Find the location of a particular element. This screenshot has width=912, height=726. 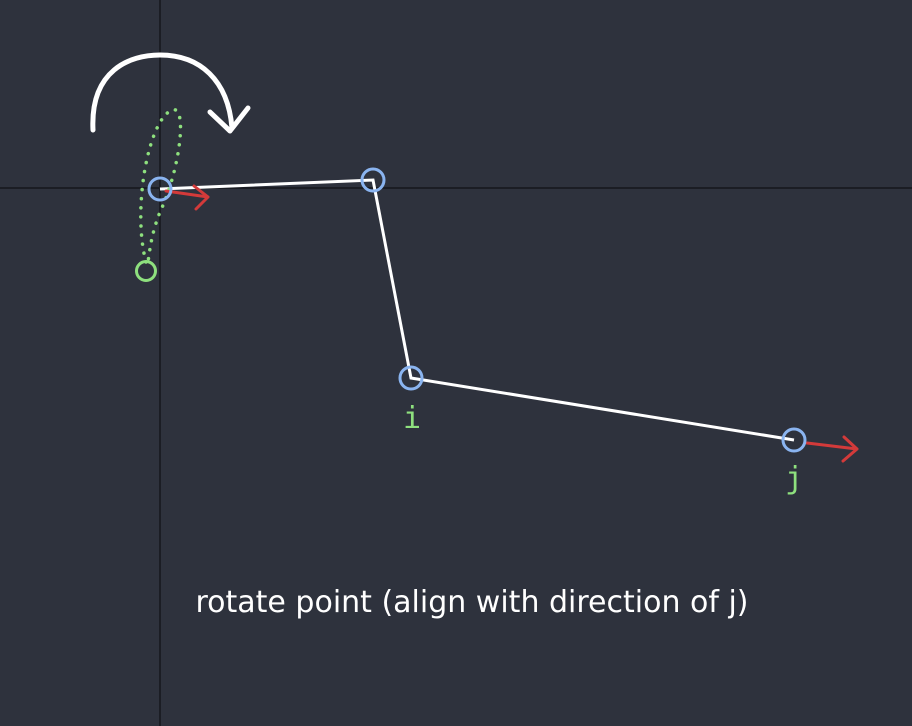

rotate-arrowhead is located at coordinates (229, 119).